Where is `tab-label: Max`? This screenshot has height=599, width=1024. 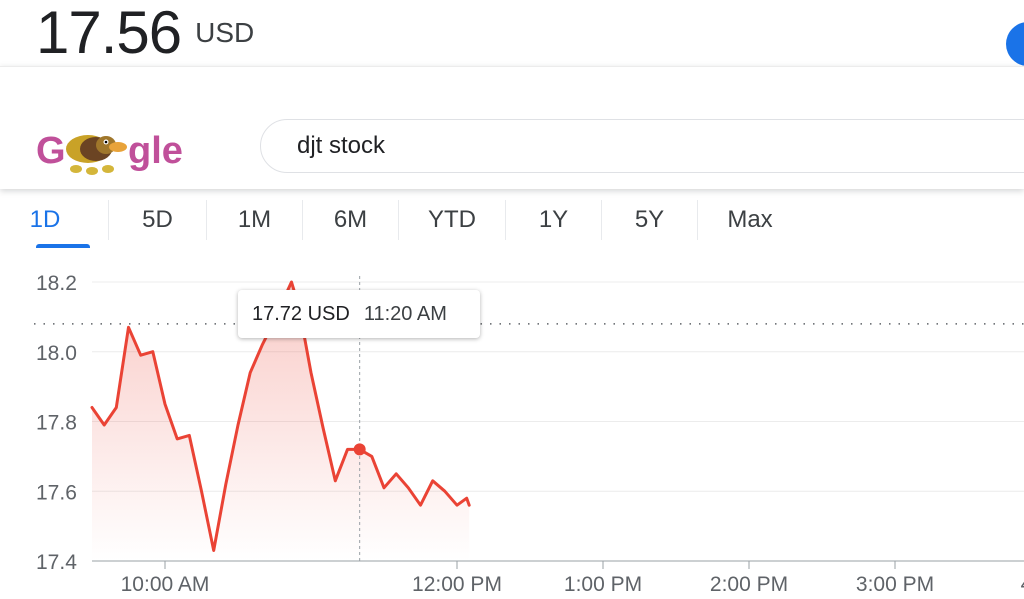
tab-label: Max is located at coordinates (750, 219).